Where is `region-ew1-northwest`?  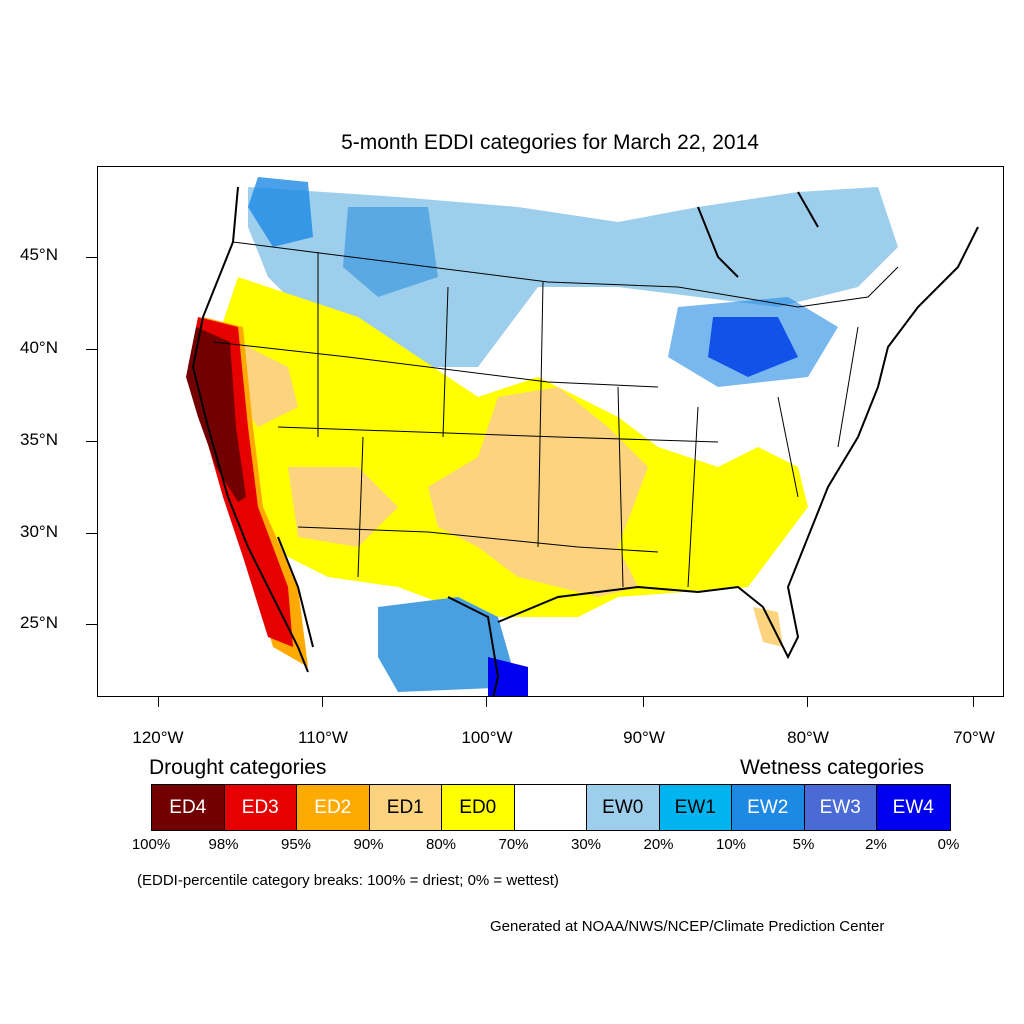 region-ew1-northwest is located at coordinates (280, 212).